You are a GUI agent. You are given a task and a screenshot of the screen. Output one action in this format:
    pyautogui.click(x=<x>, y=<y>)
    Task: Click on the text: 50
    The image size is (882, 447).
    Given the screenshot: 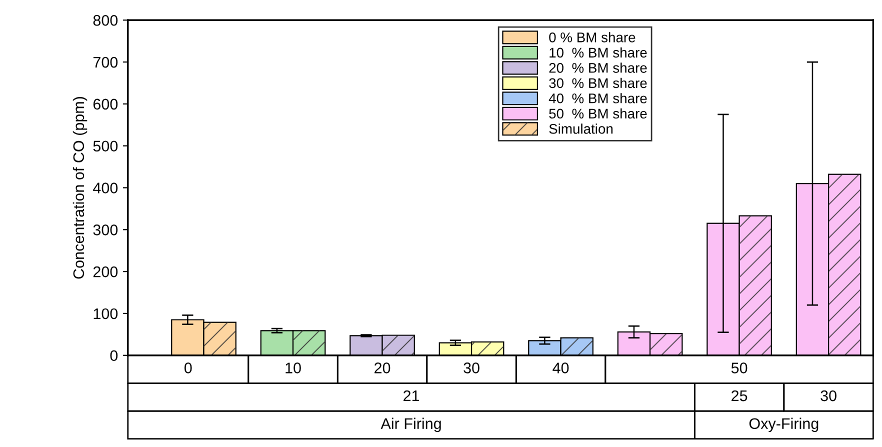 What is the action you would take?
    pyautogui.click(x=739, y=368)
    